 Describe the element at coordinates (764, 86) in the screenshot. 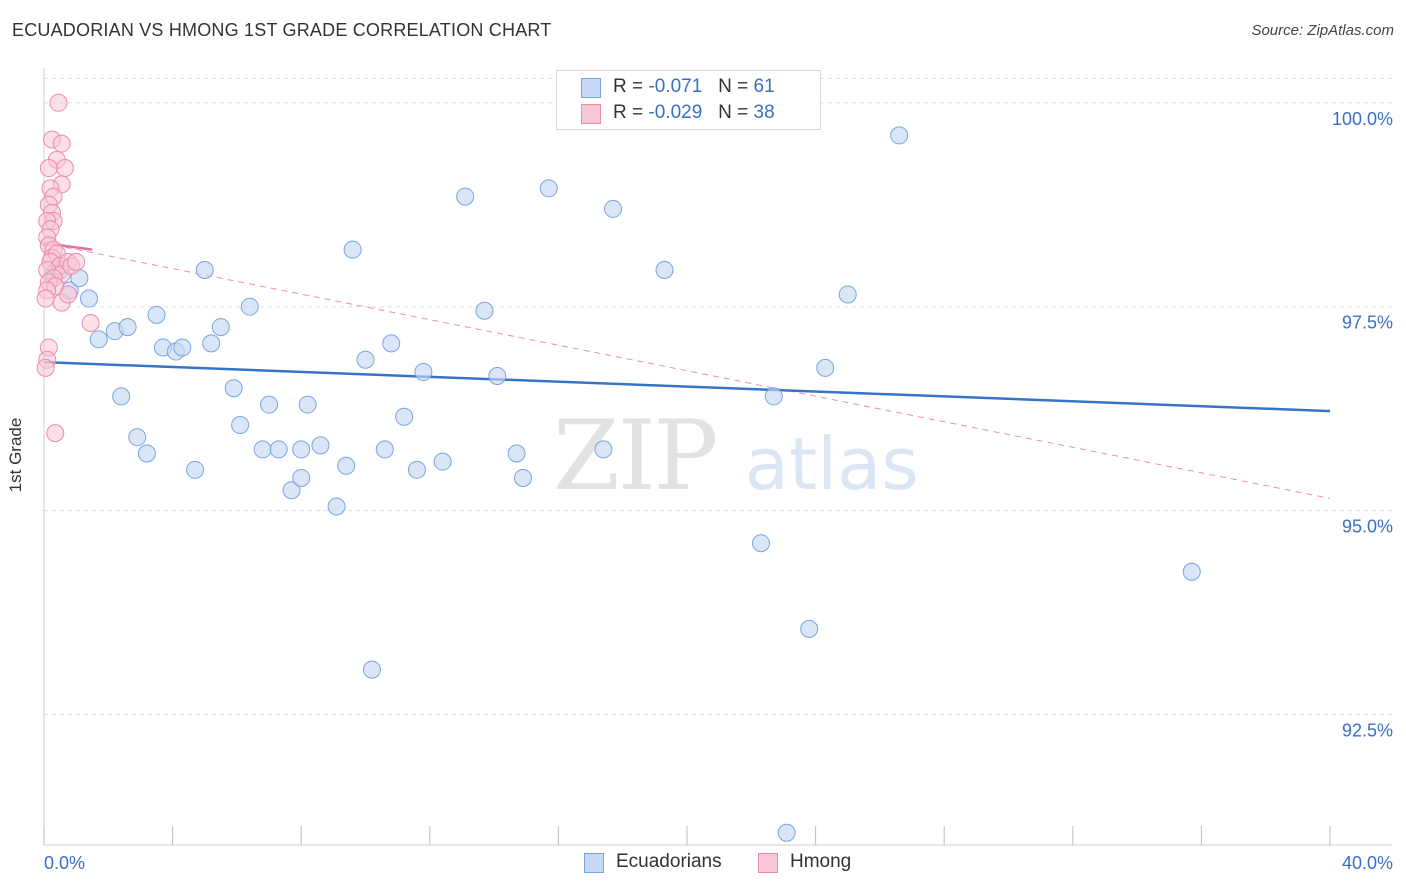

I see `legend-n-value: 61` at that location.